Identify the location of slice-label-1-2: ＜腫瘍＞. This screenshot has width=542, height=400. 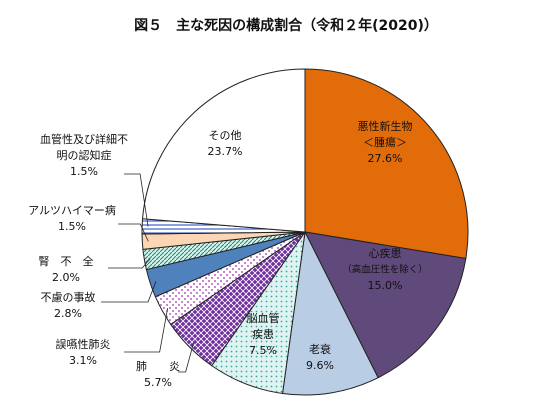
(385, 142).